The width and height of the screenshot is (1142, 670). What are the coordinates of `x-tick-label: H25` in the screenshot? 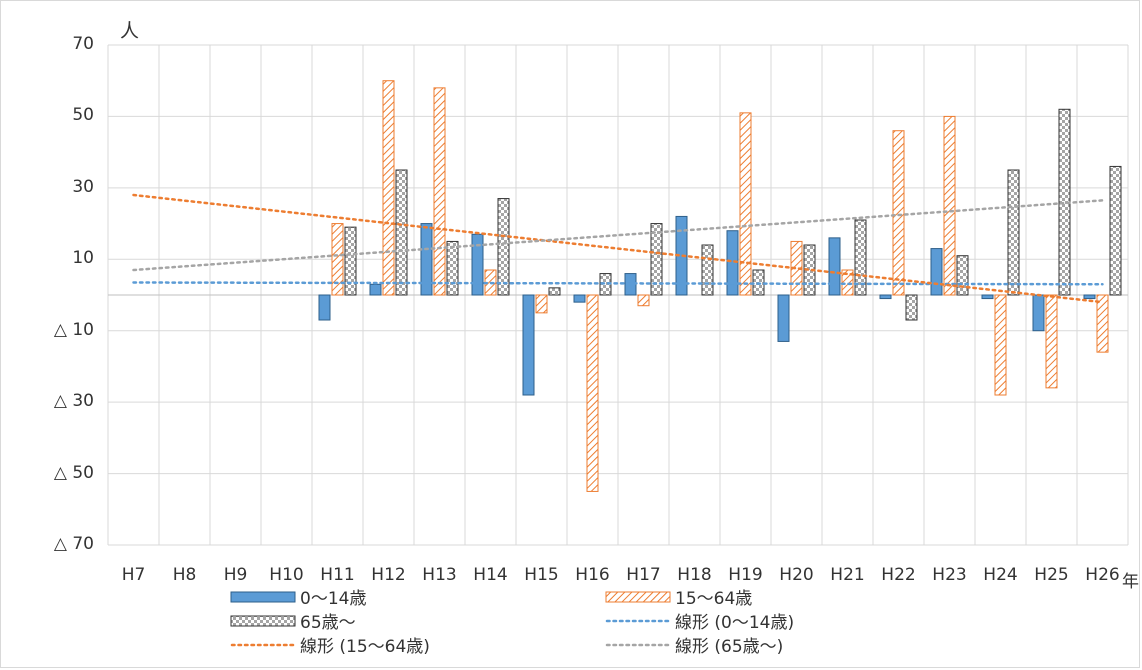 It's located at (1051, 575).